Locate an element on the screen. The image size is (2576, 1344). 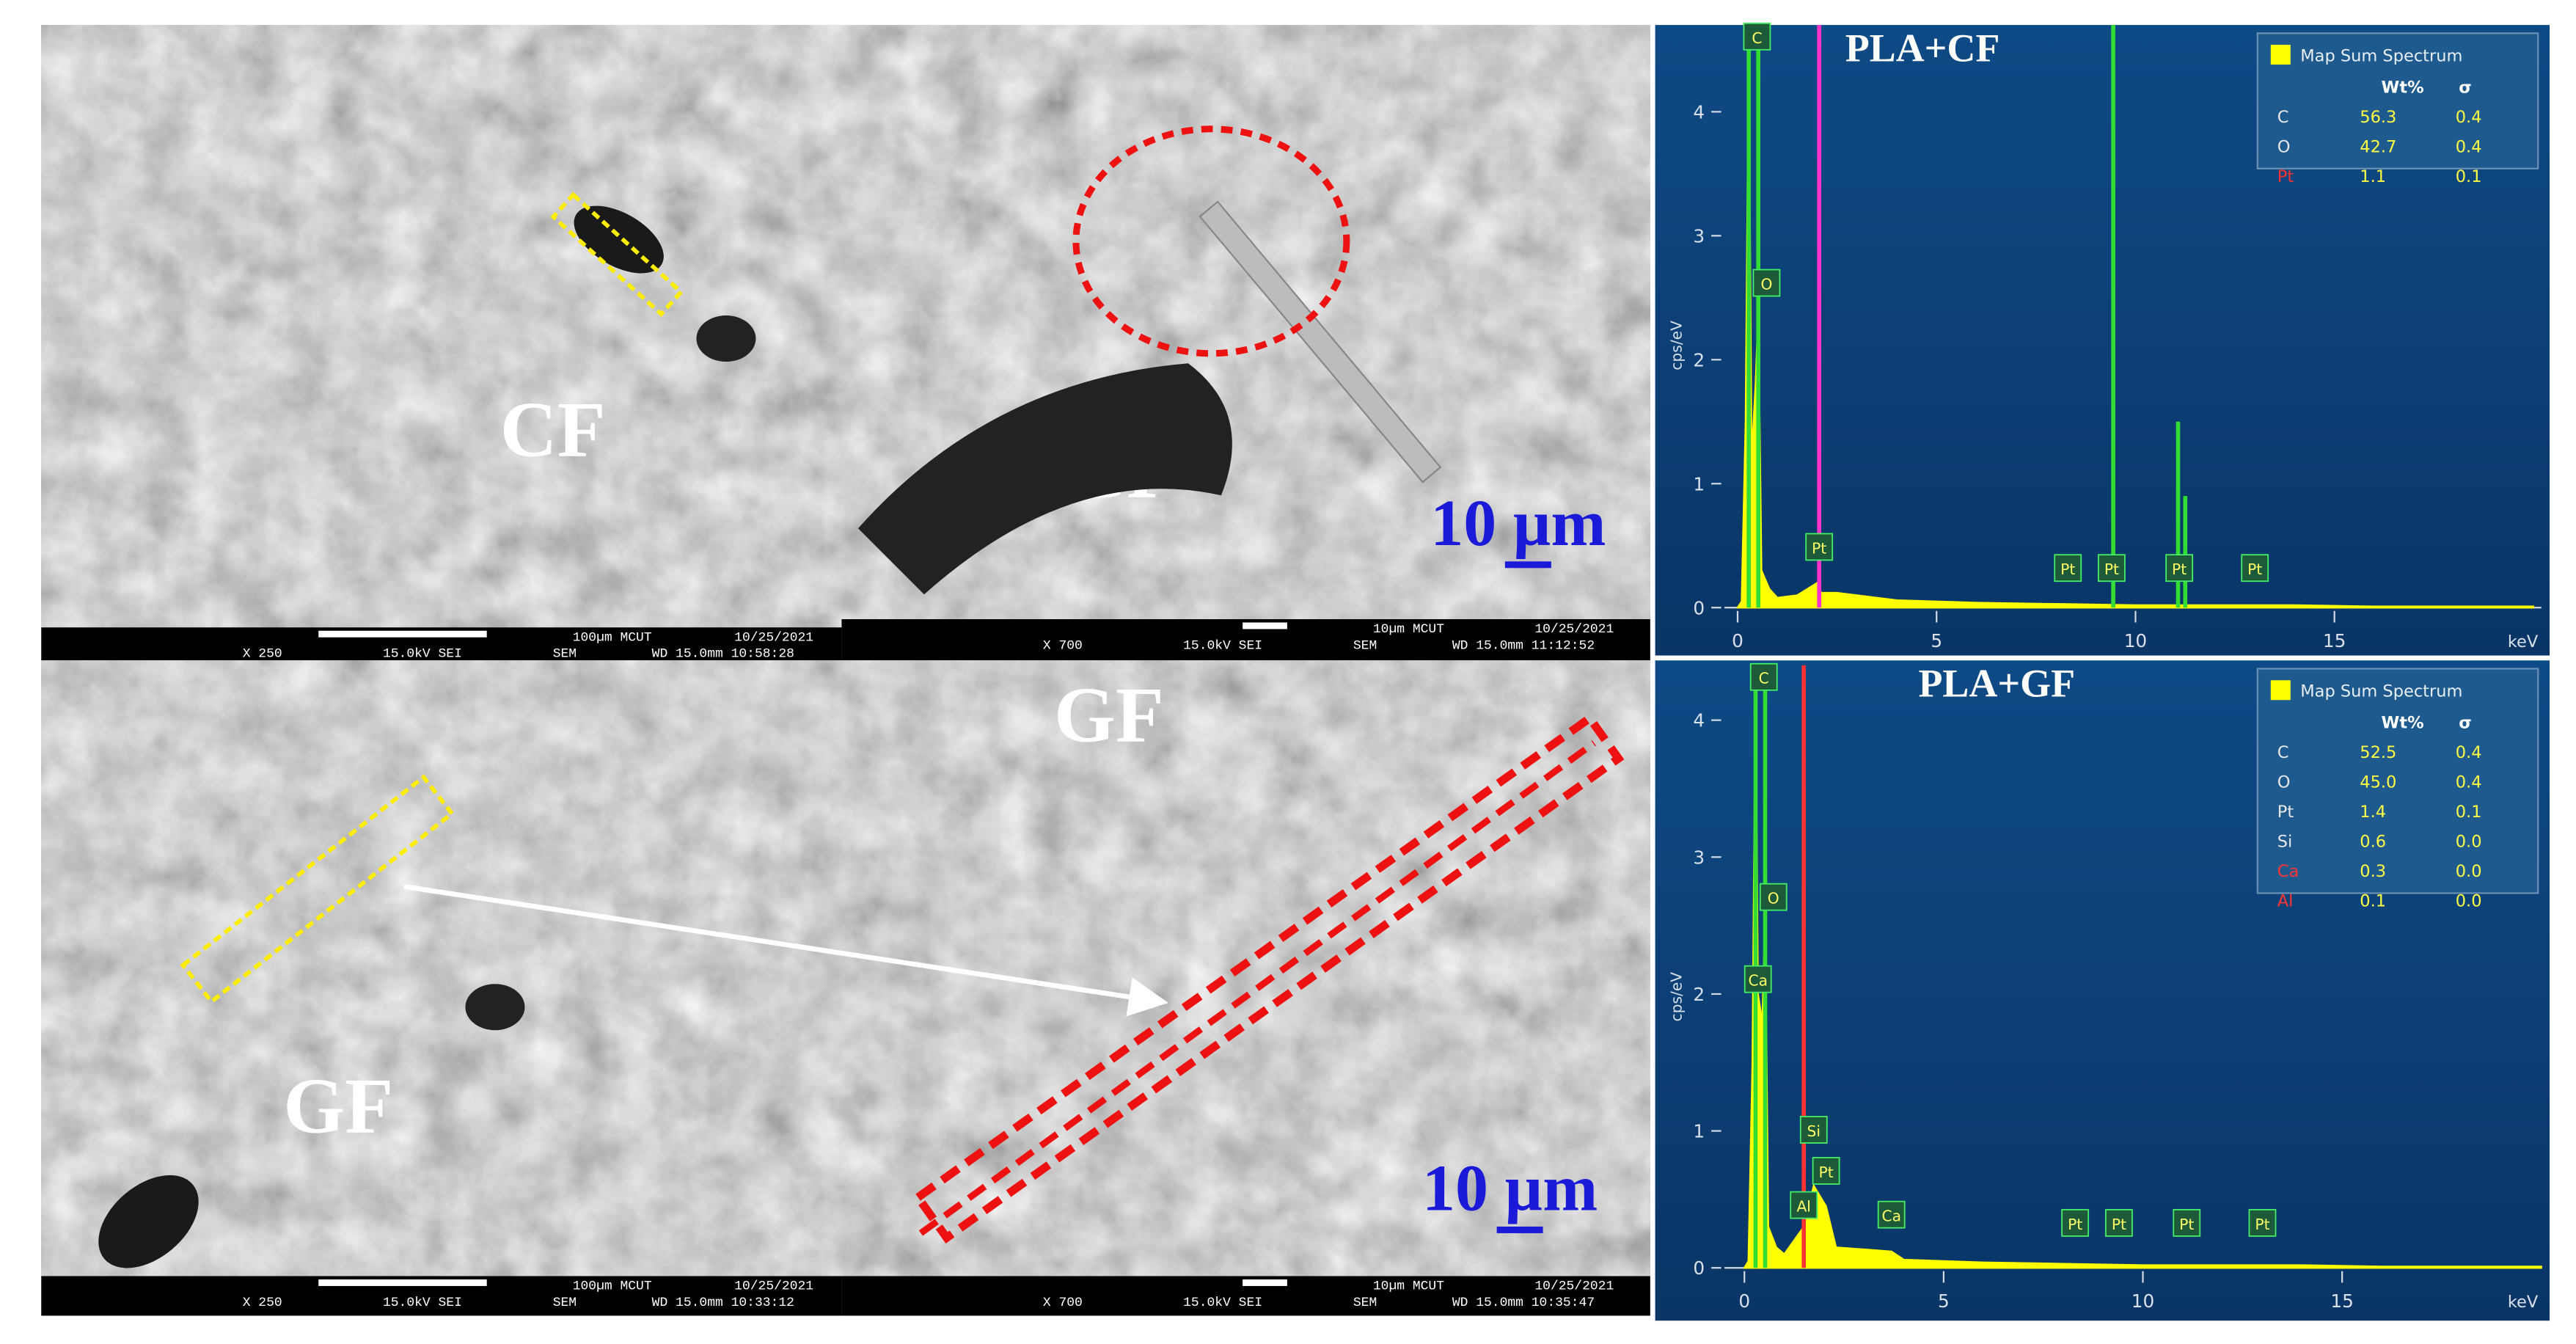
peak-tag: C is located at coordinates (1763, 676).